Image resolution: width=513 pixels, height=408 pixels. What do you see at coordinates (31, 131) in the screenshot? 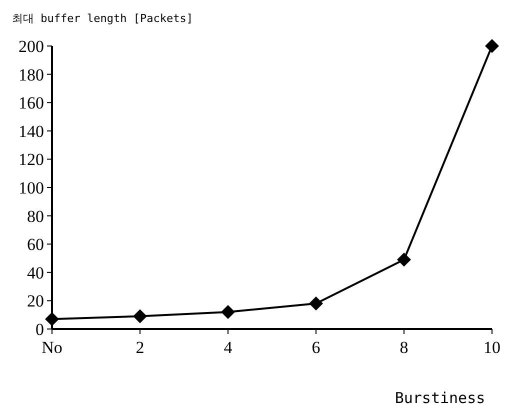
I see `y-tick-label: 140` at bounding box center [31, 131].